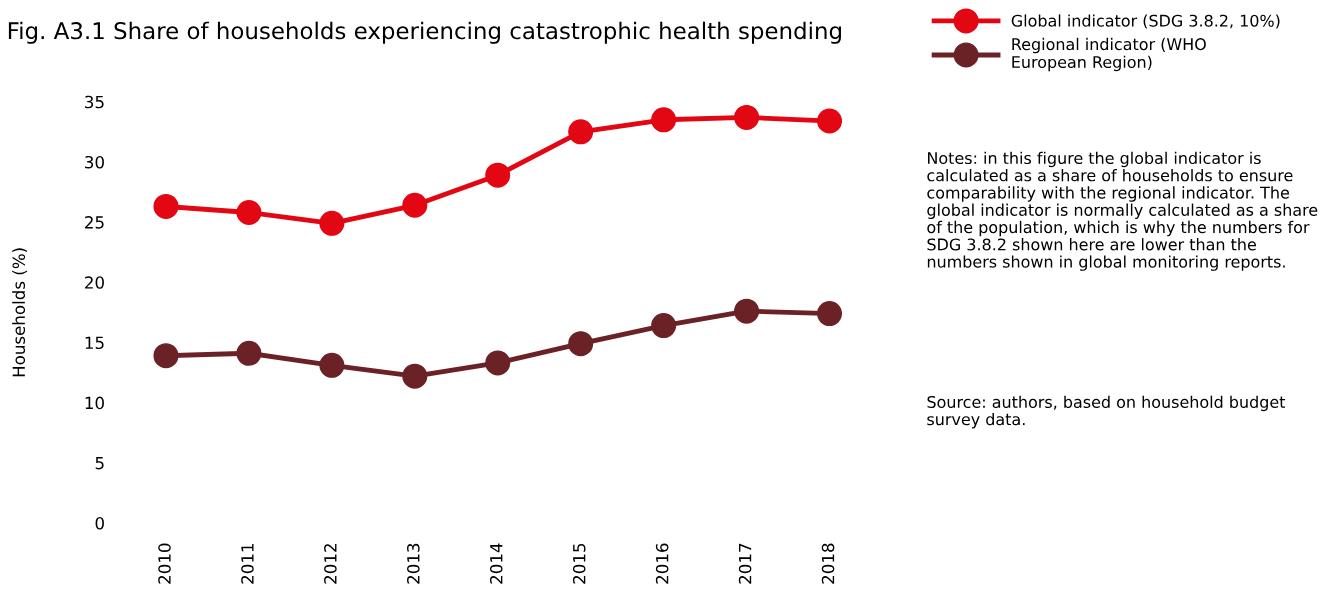 The height and width of the screenshot is (595, 1333). Describe the element at coordinates (330, 564) in the screenshot. I see `x-tick-label: 2012` at that location.